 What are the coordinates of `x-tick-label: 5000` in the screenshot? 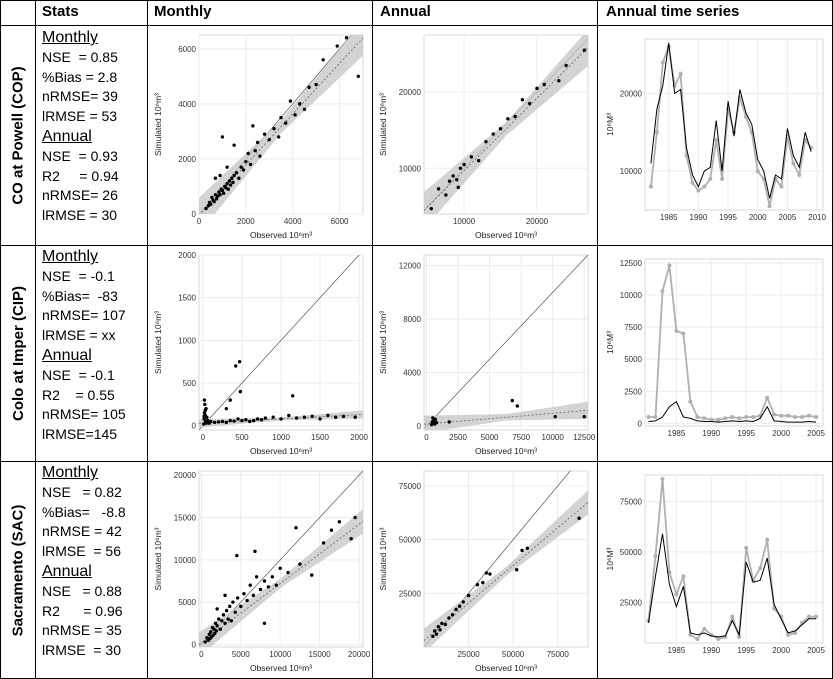 It's located at (241, 654).